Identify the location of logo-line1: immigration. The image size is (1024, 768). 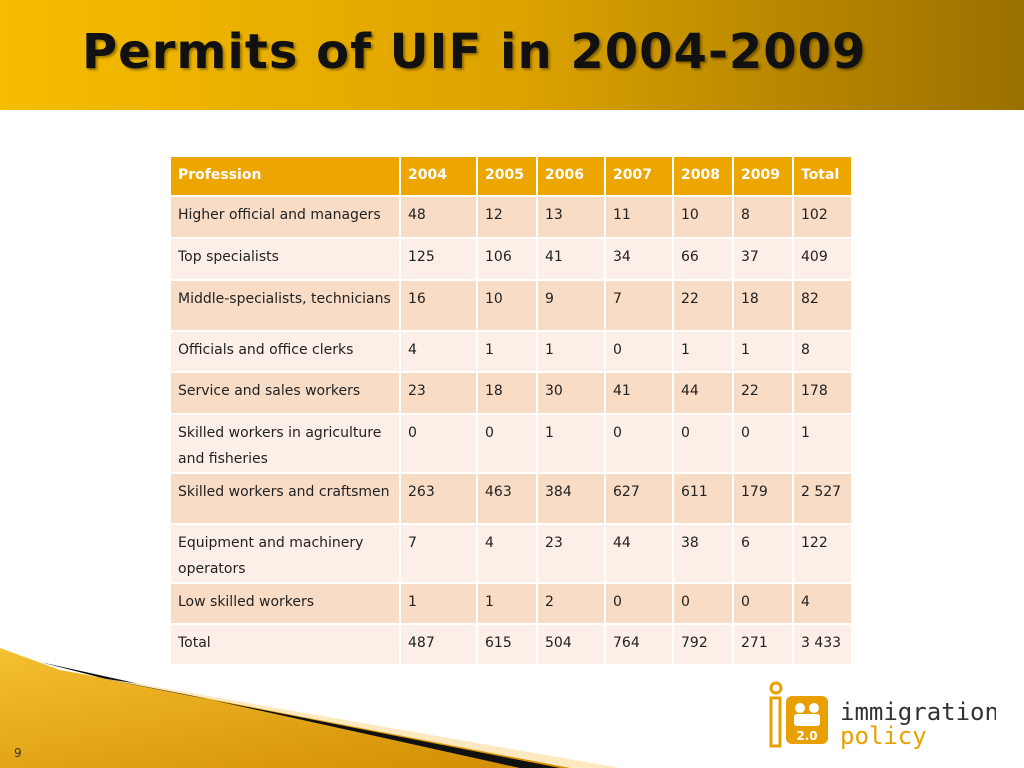
(918, 712).